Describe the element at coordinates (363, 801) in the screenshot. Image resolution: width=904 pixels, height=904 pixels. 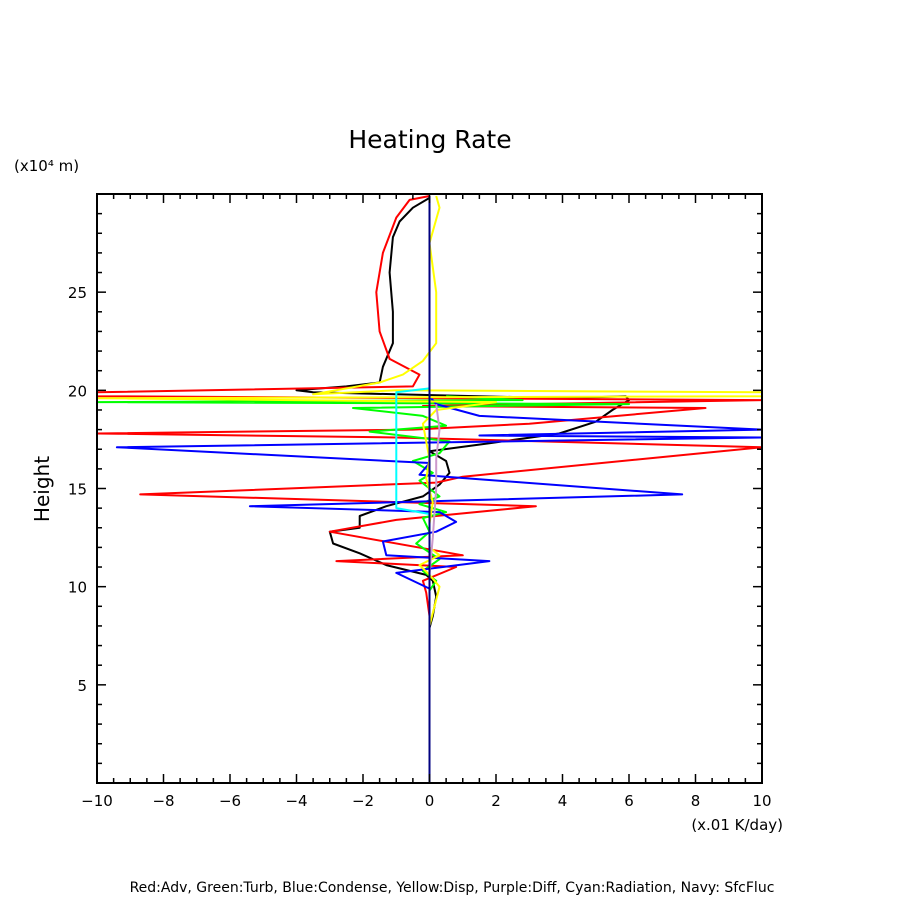
I see `x-tick-label: −2` at that location.